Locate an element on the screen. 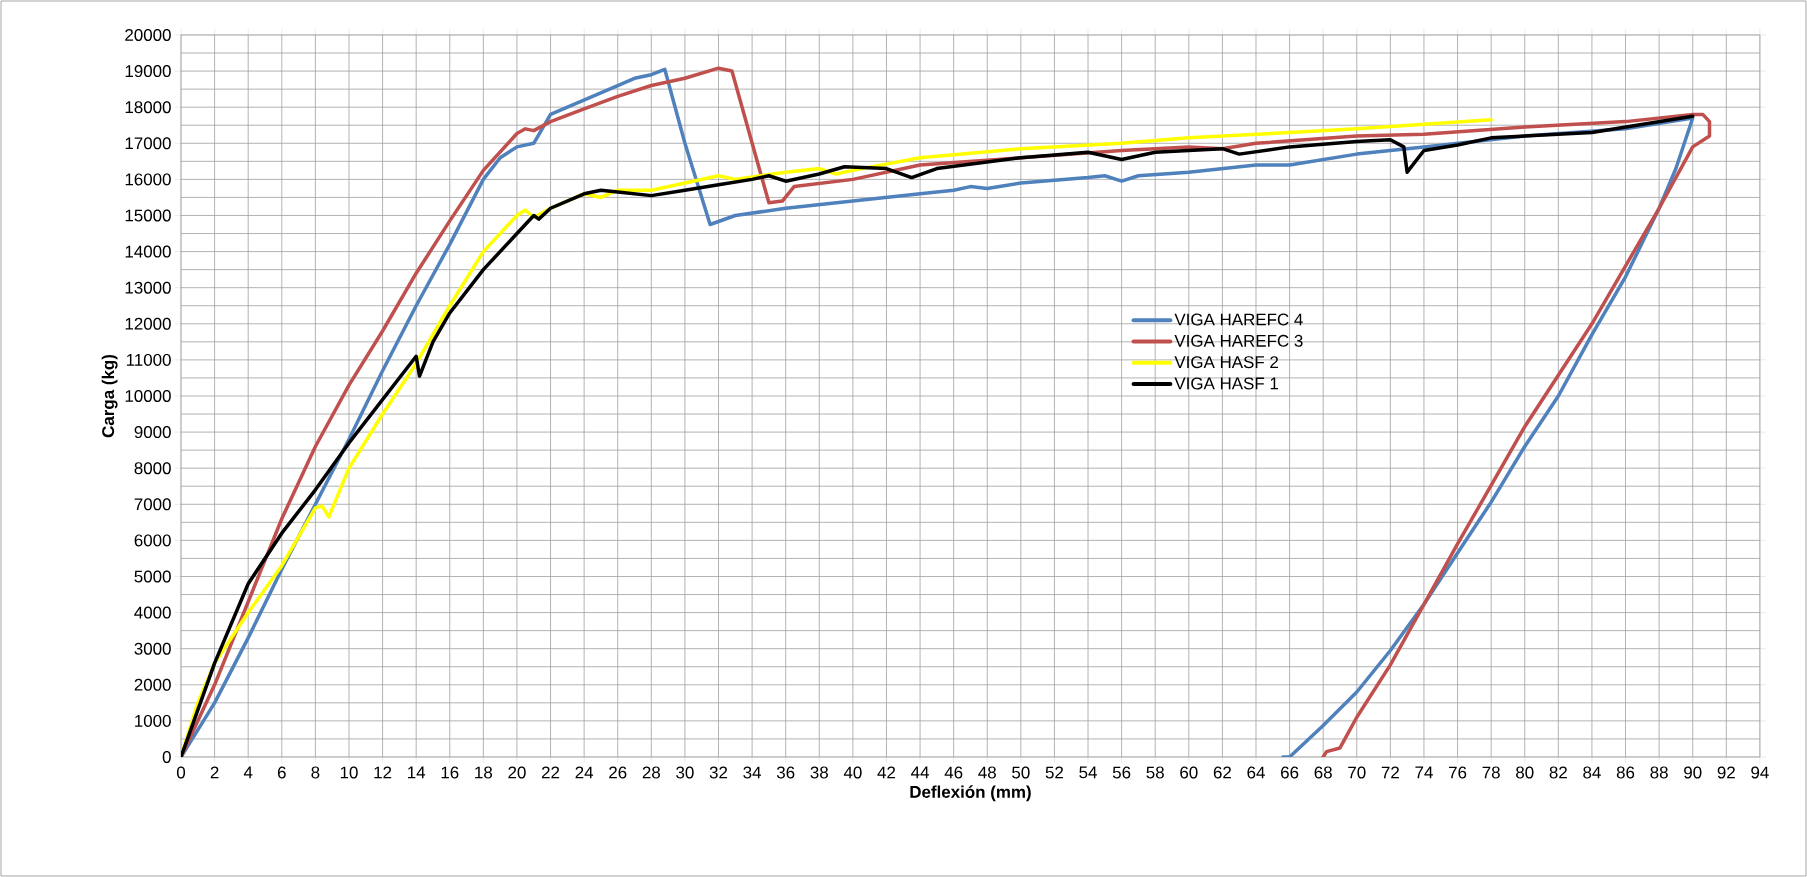 The image size is (1807, 877). x-tick-label: 6 is located at coordinates (281, 772).